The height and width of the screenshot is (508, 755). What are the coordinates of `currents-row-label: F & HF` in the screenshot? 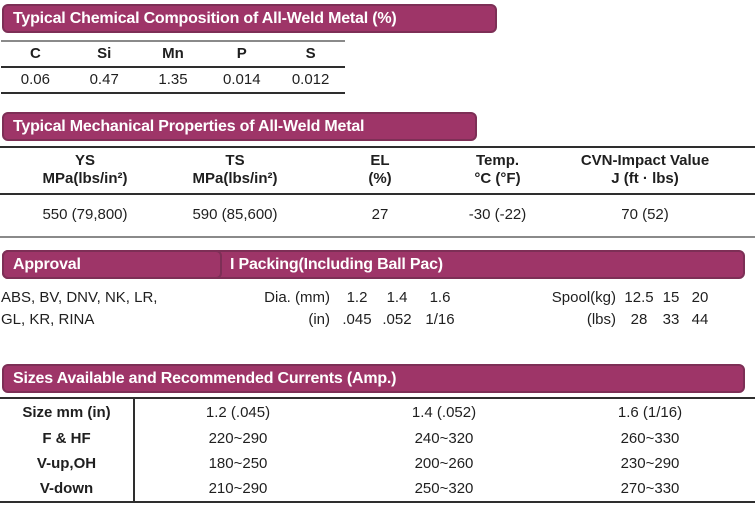 It's located at (67, 438).